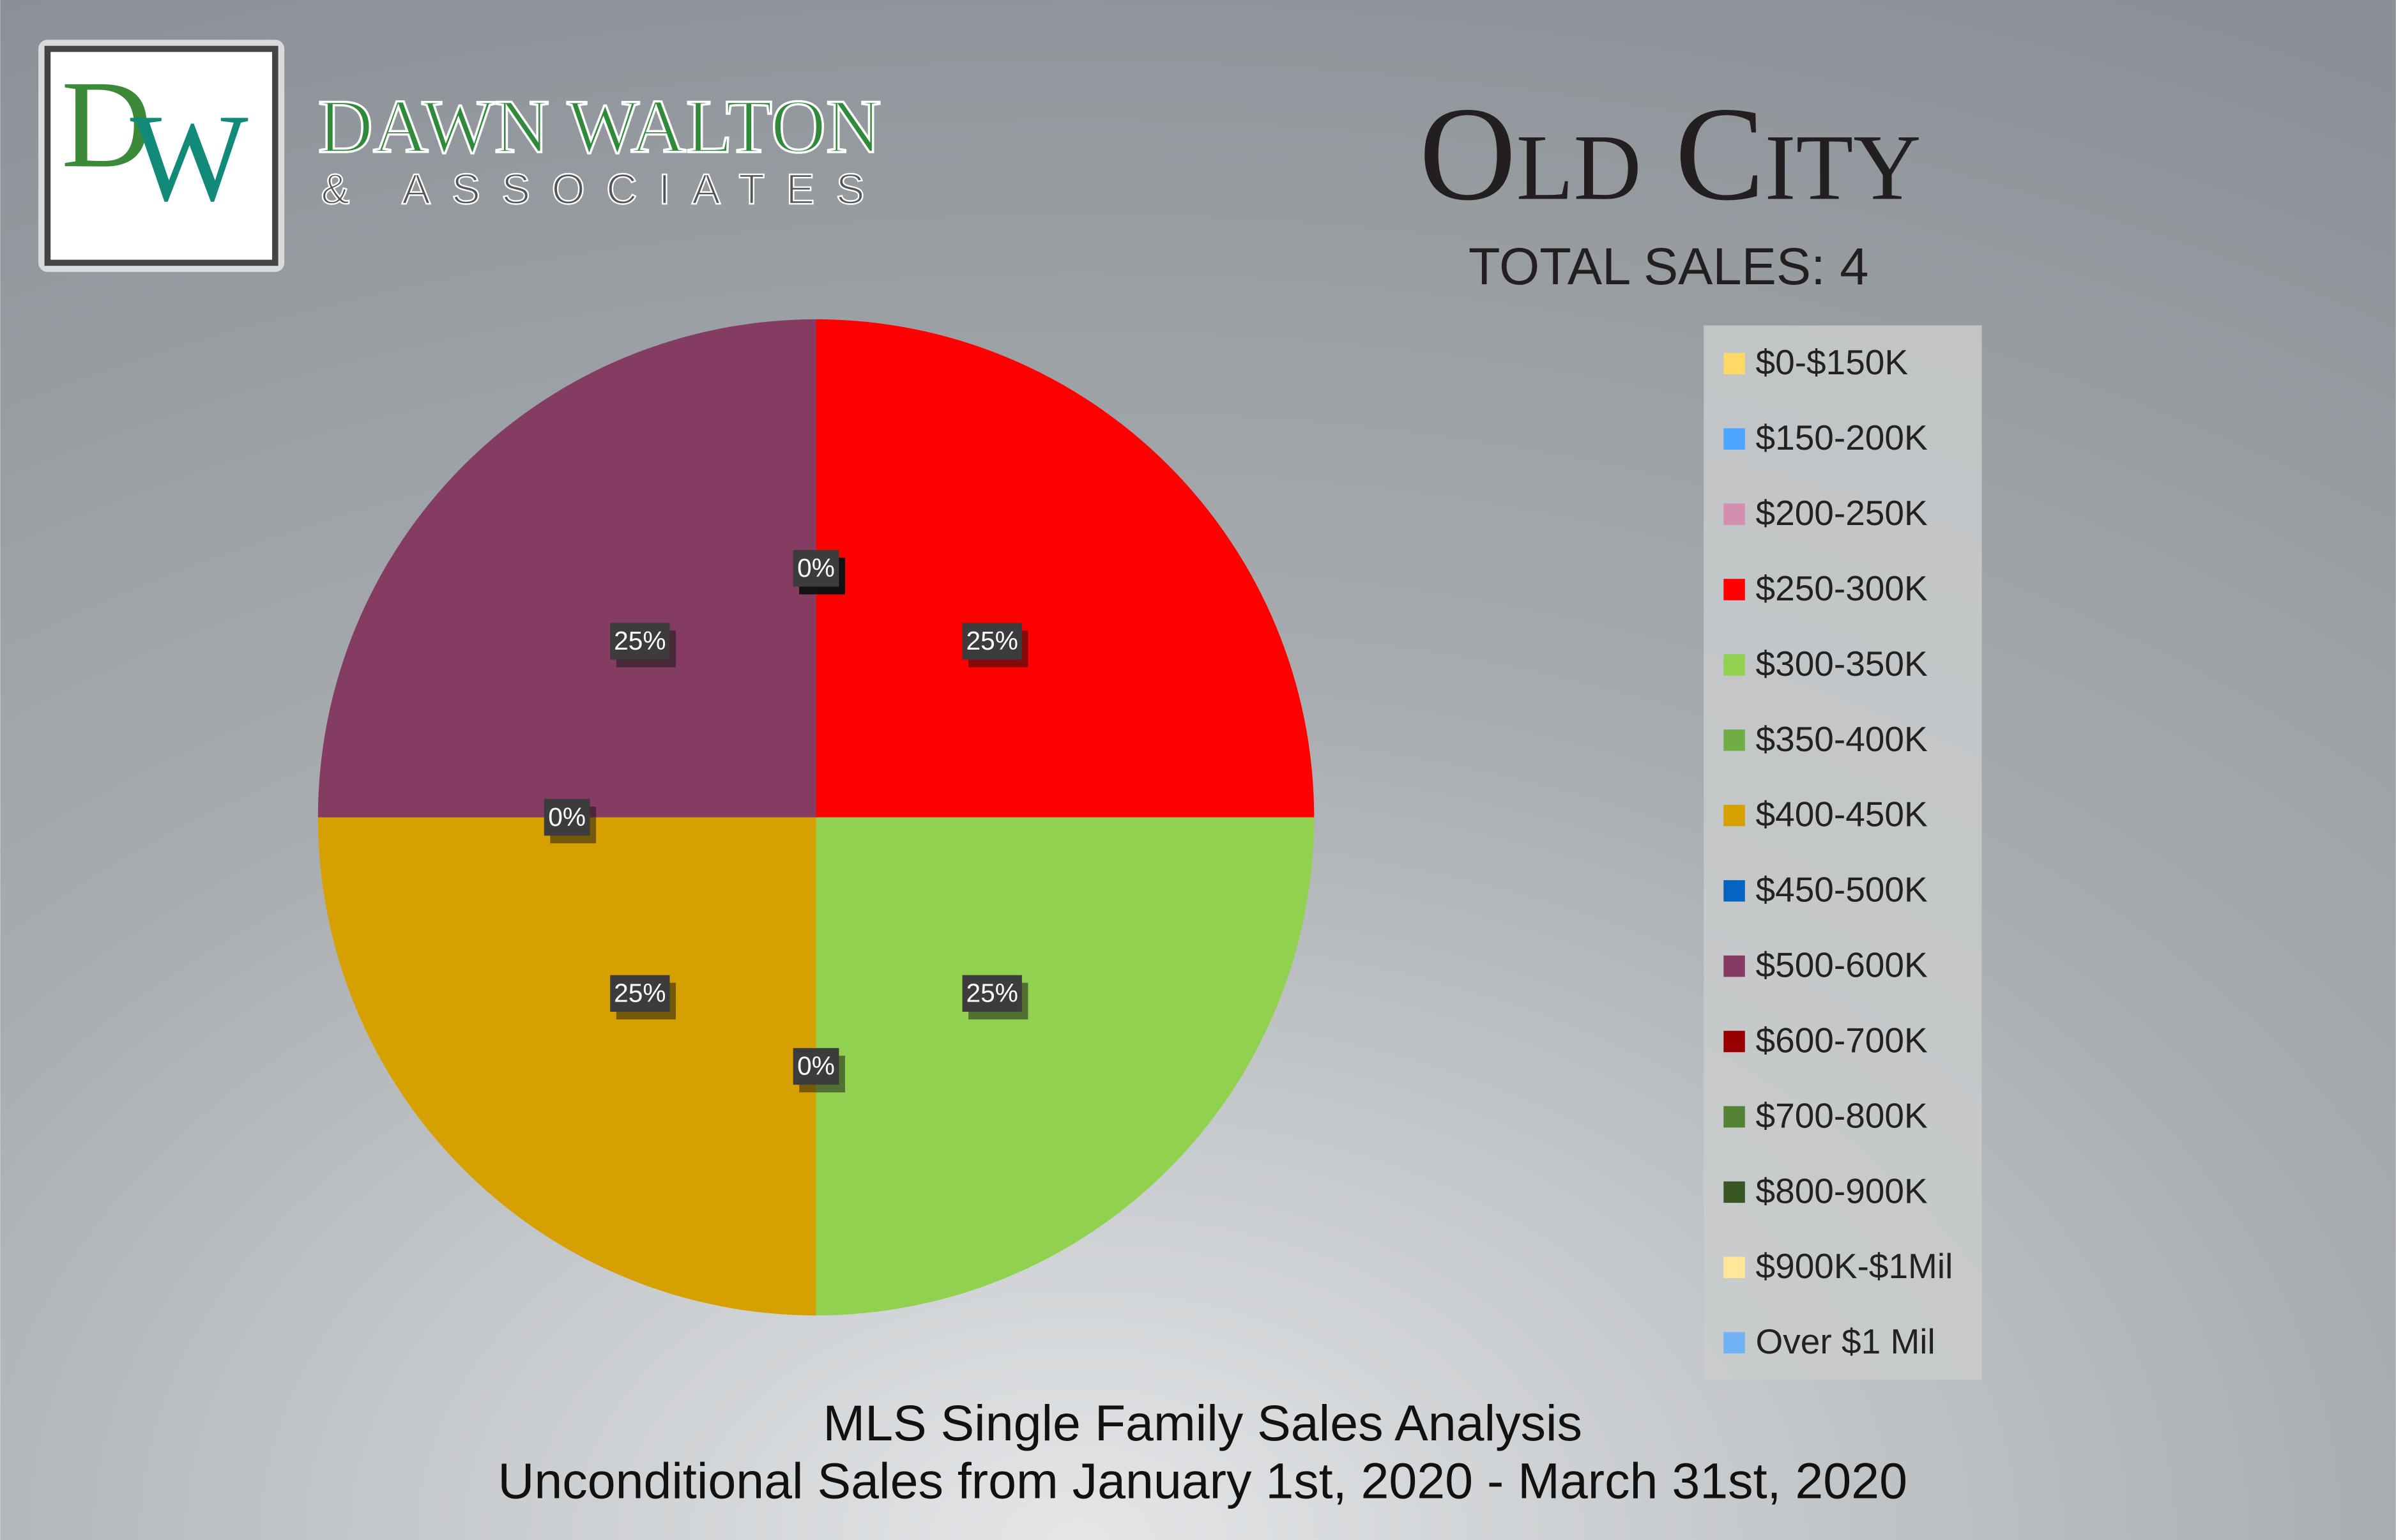  Describe the element at coordinates (1669, 267) in the screenshot. I see `chart-subtitle: TOTAL SALES: 4` at that location.